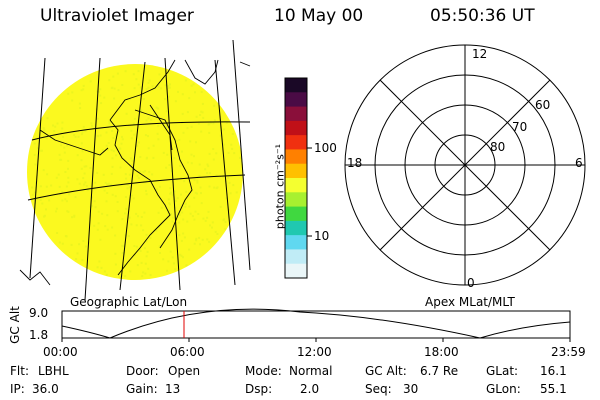  Describe the element at coordinates (142, 389) in the screenshot. I see `gain-label: Gain:` at that location.